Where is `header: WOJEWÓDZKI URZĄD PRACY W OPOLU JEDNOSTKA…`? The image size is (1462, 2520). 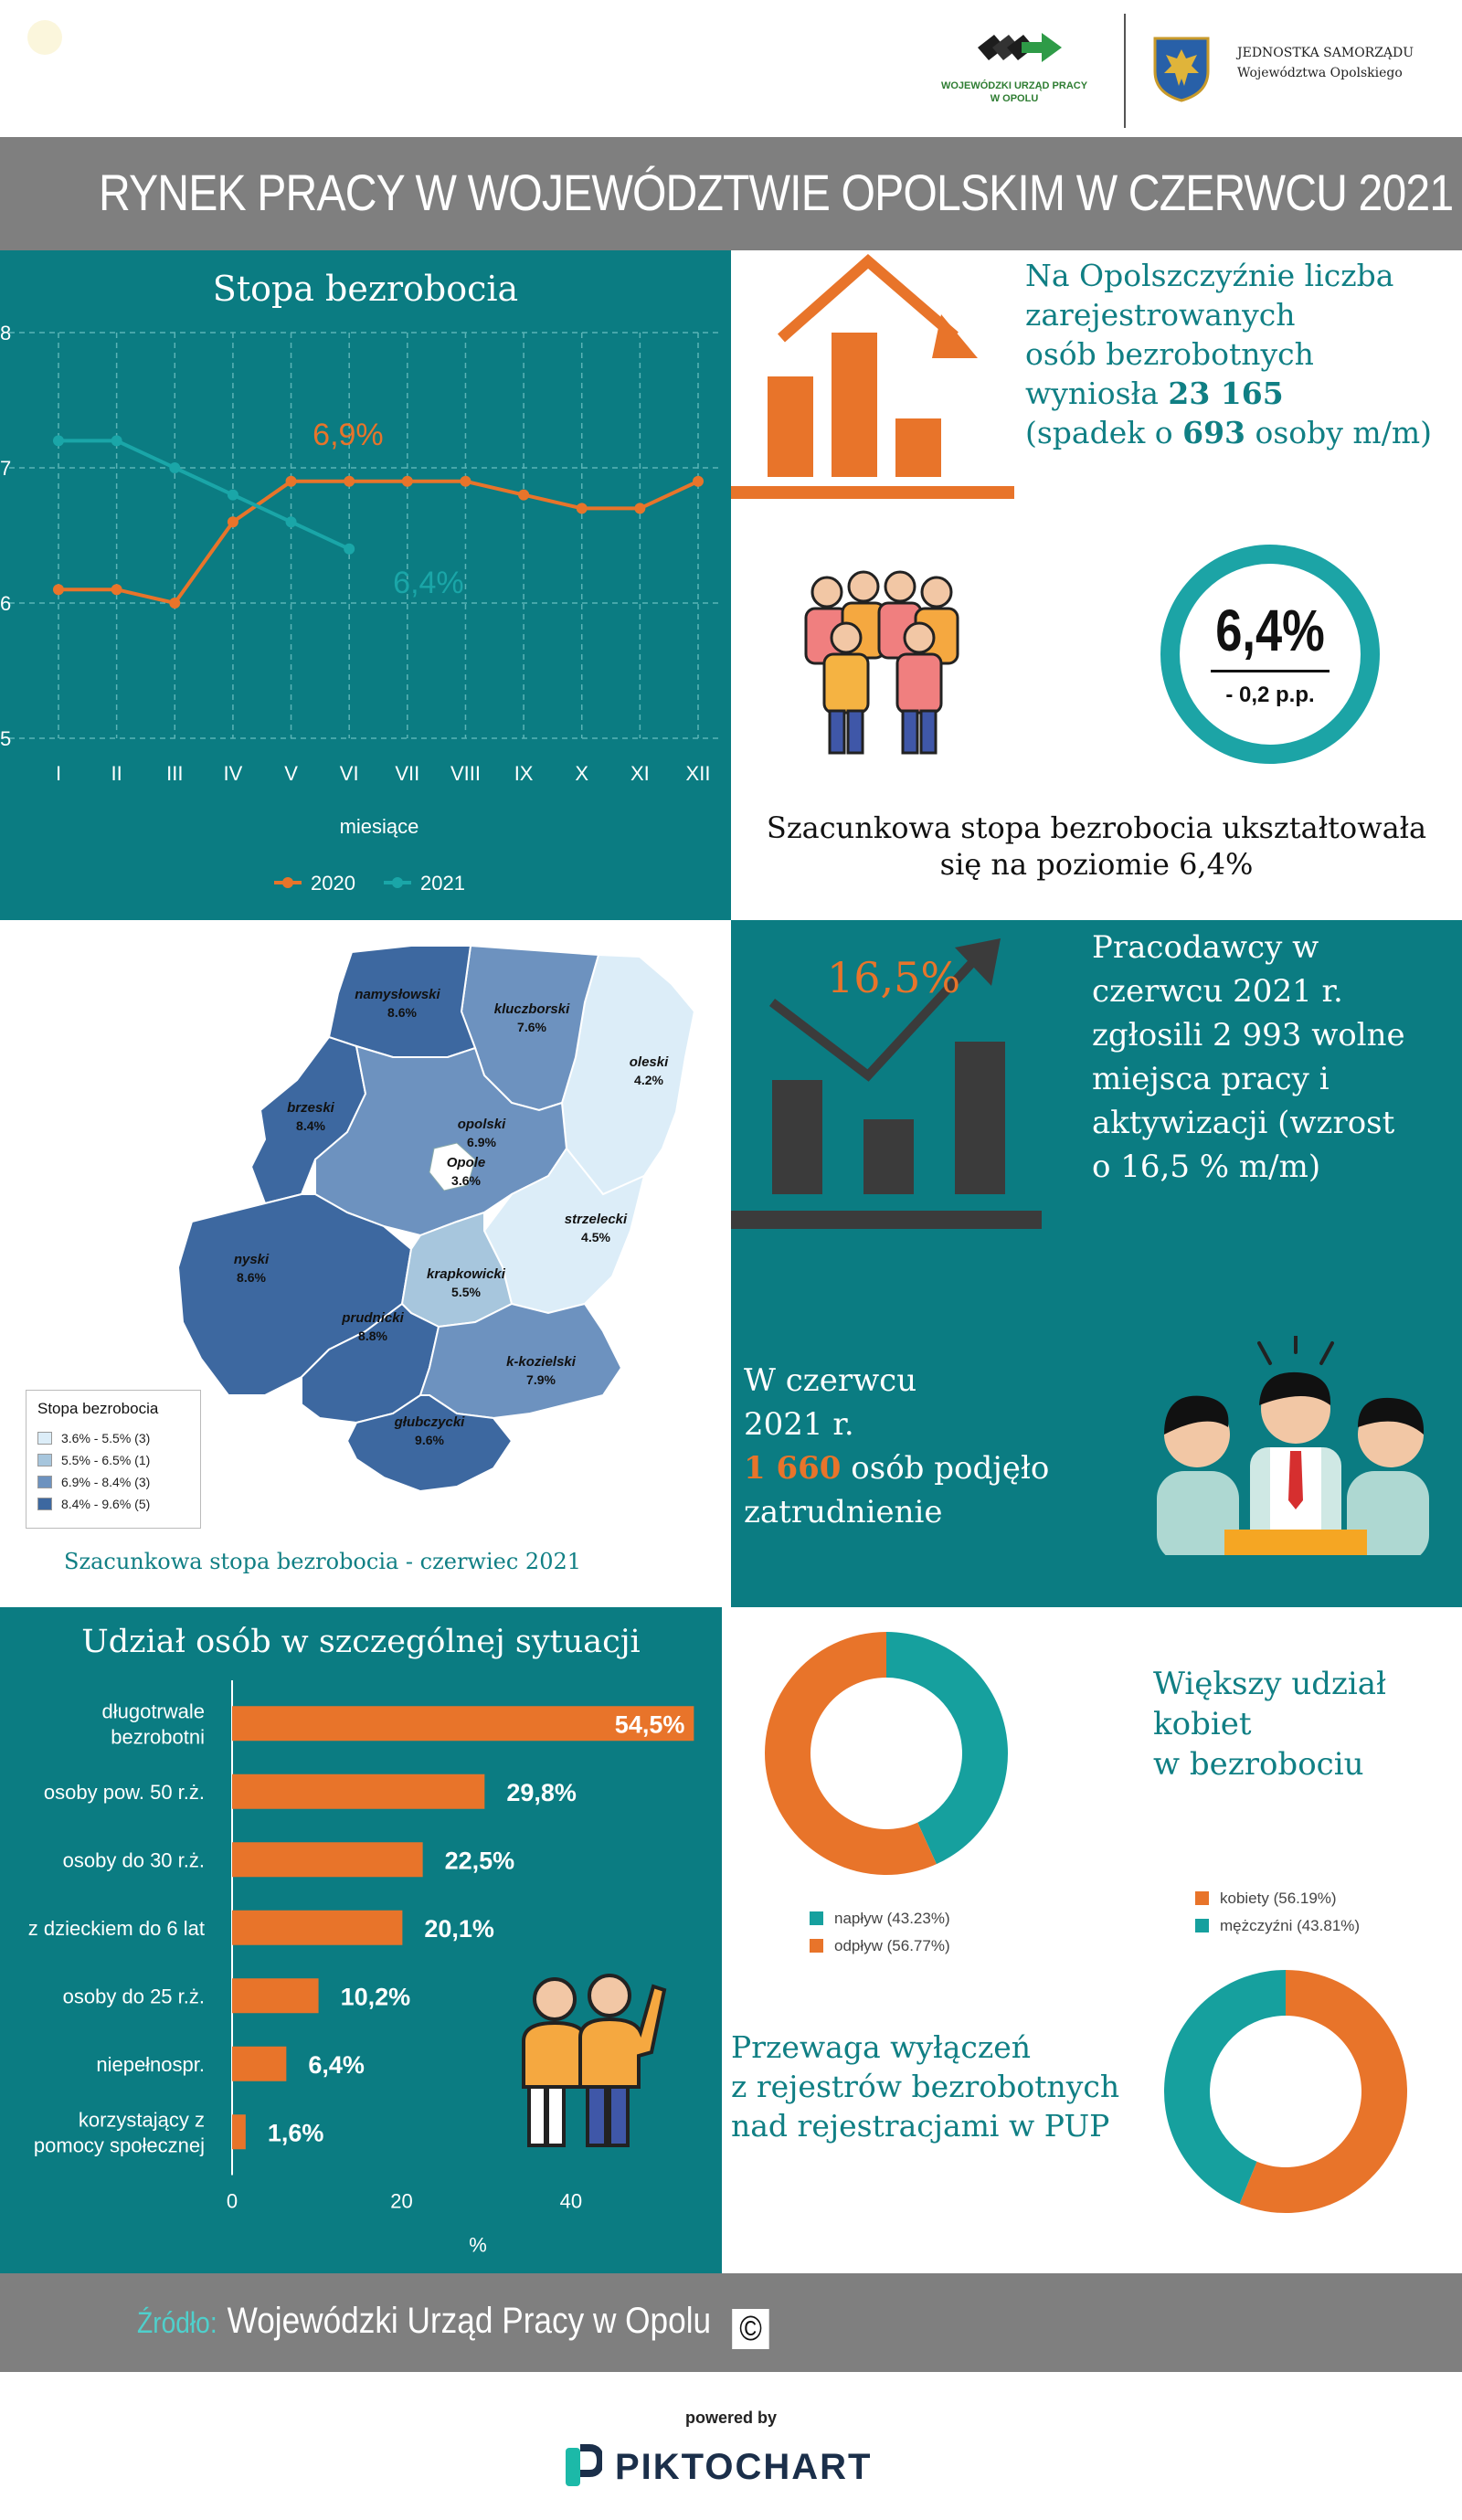
header: WOJEWÓDZKI URZĄD PRACY W OPOLU JEDNOSTKA… is located at coordinates (731, 68).